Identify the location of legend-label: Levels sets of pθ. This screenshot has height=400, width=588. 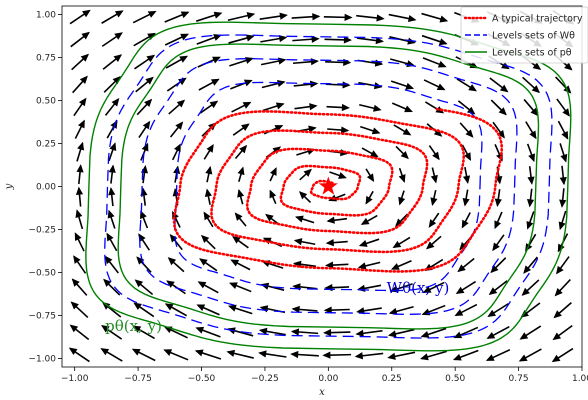
(532, 53).